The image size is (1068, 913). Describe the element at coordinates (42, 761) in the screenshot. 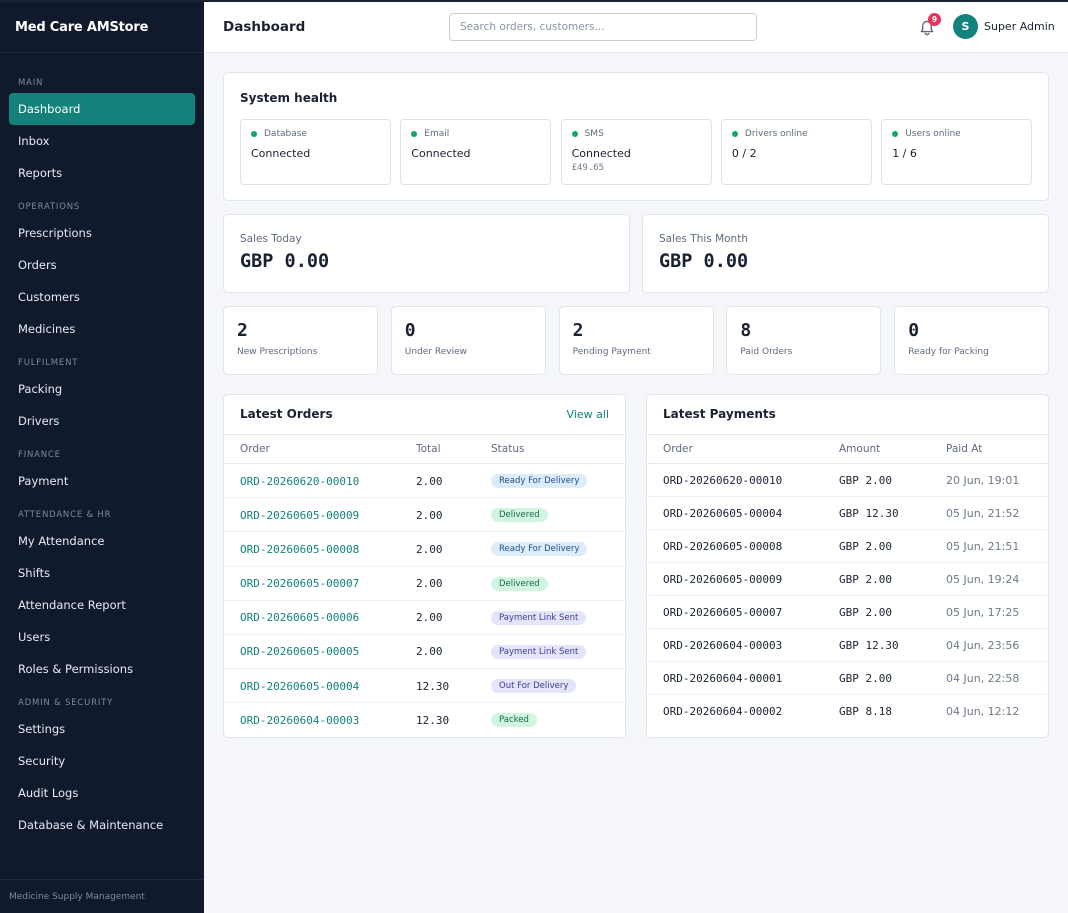

I see `sidebar-item-security: Security` at that location.